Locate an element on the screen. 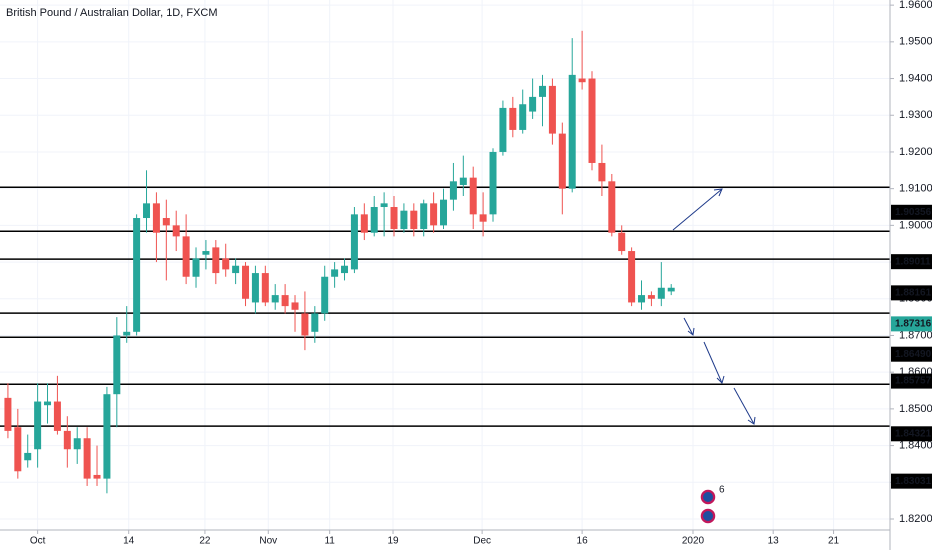 This screenshot has width=932, height=550. x-tick-label: 19 is located at coordinates (393, 541).